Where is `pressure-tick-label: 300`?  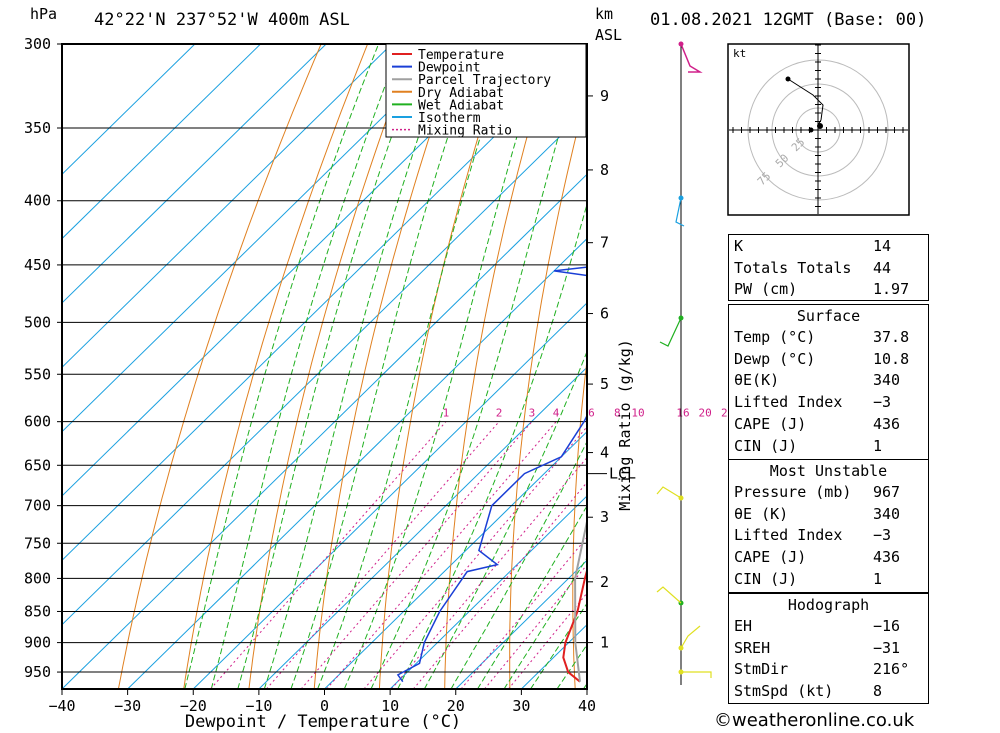 pressure-tick-label: 300 is located at coordinates (37, 44).